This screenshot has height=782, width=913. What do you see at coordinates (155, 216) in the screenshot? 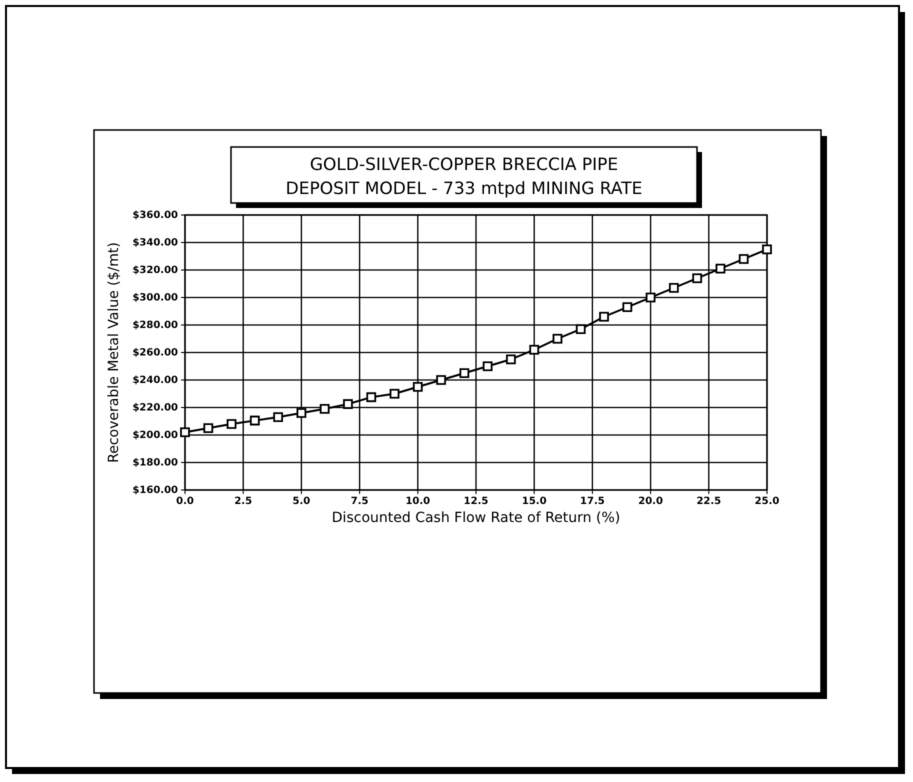
I see `y-tick-label: $360.00` at bounding box center [155, 216].